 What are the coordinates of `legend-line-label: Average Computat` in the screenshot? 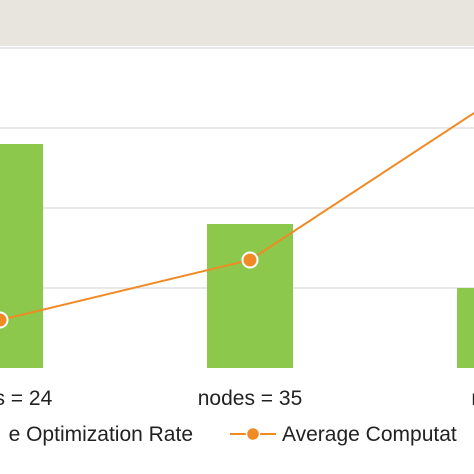 It's located at (369, 434).